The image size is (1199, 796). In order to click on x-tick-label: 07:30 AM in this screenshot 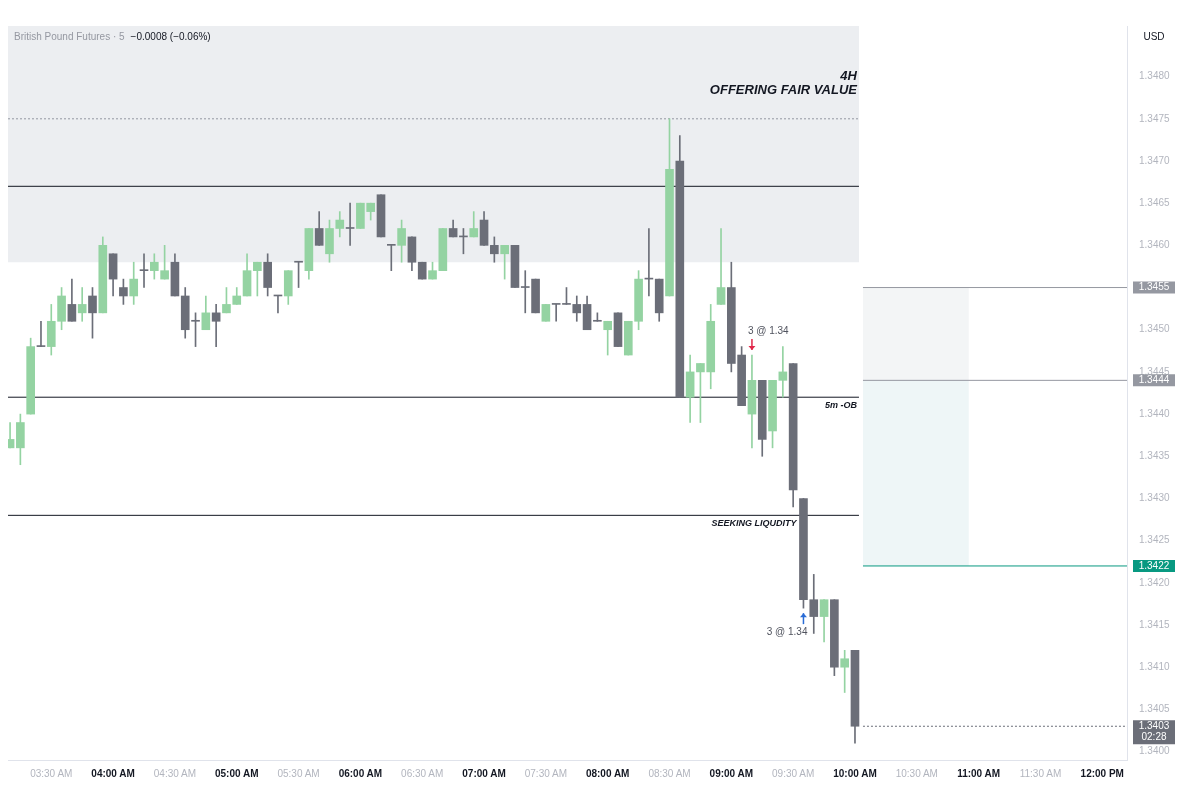, I will do `click(545, 773)`.